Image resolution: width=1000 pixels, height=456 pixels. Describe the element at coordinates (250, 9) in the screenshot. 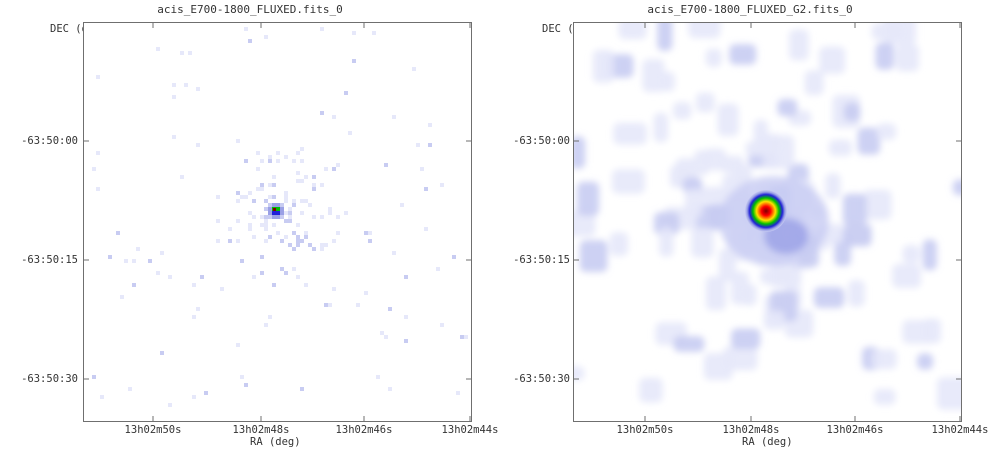

I see `panel-title: acis_E700-1800_FLUXED.fits_0` at that location.